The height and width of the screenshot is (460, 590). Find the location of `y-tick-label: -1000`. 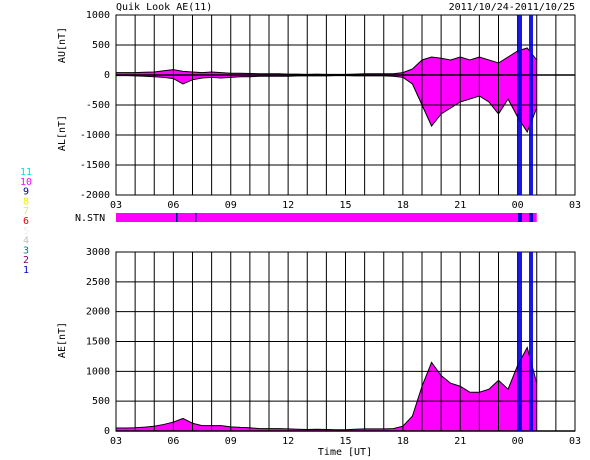

y-tick-label: -1000 is located at coordinates (95, 135).